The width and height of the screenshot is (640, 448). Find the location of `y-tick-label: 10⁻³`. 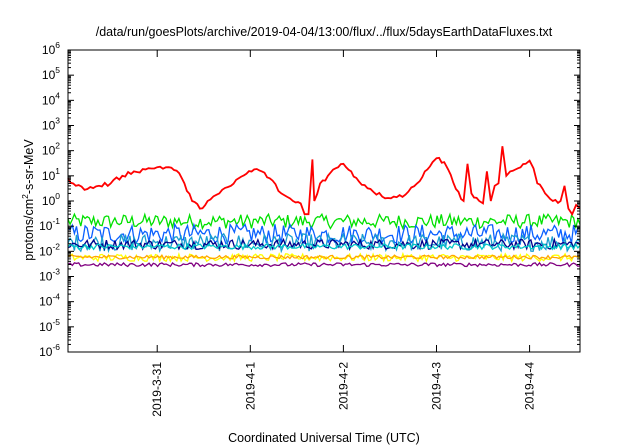

y-tick-label: 10⁻³ is located at coordinates (49, 275).